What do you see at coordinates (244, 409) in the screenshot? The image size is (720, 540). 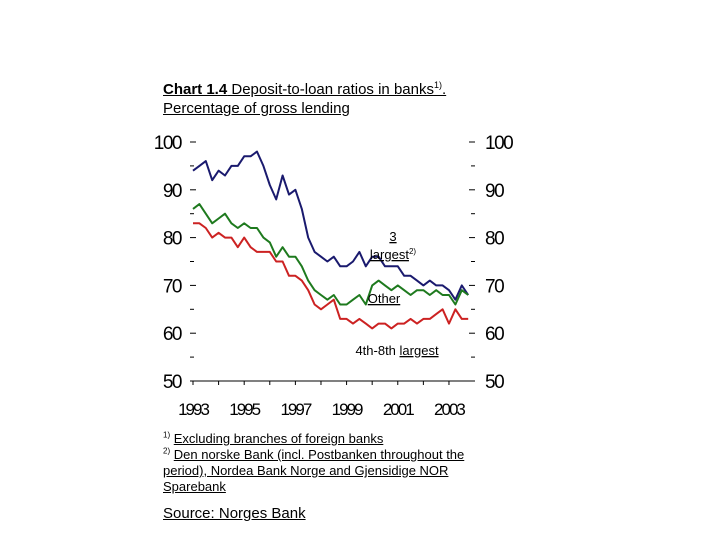 I see `x-tick-label: 1995` at bounding box center [244, 409].